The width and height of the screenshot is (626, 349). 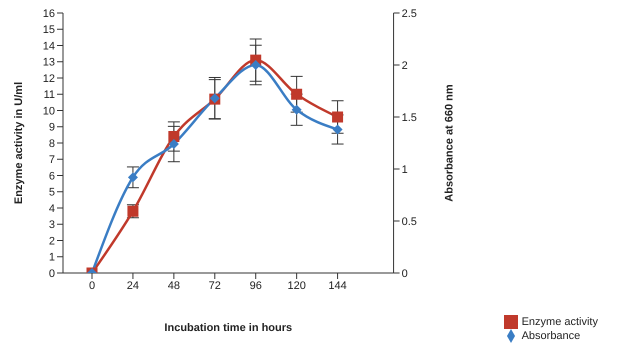 What do you see at coordinates (48, 111) in the screenshot?
I see `y-tick-label: 10` at bounding box center [48, 111].